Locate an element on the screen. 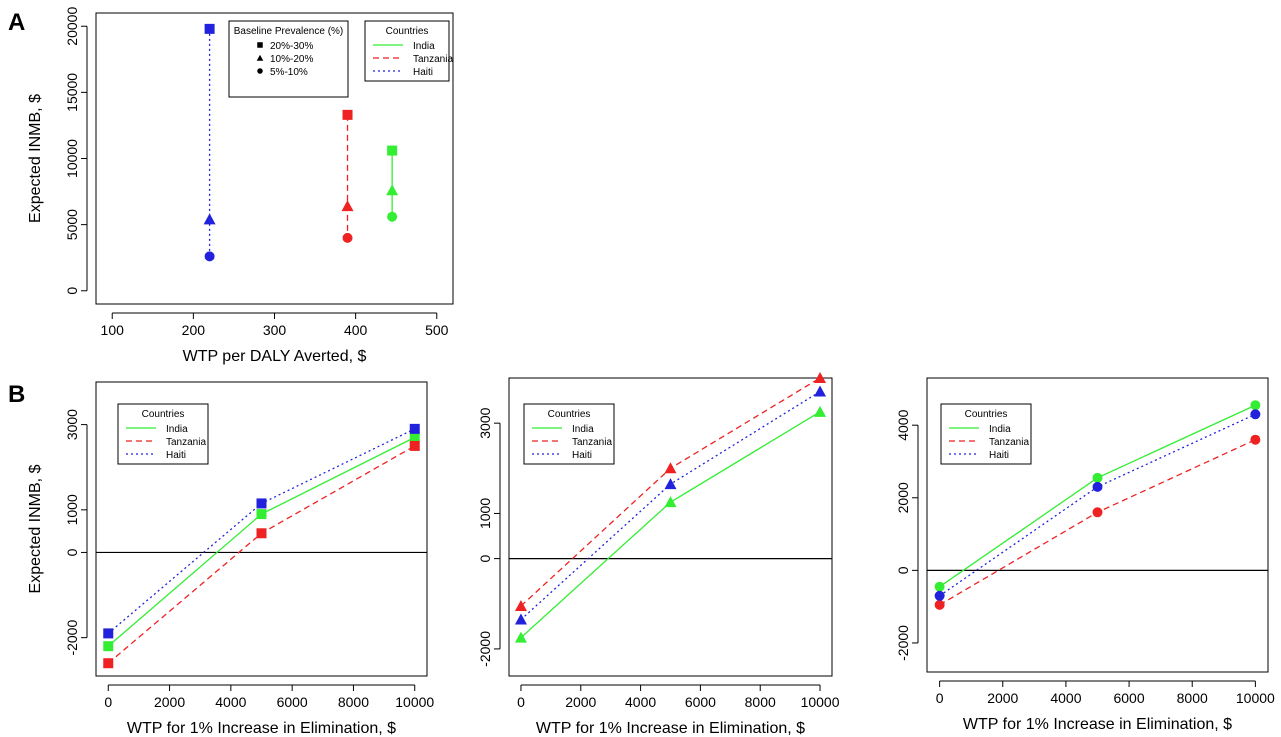 The image size is (1281, 737). x-axis-label: WTP per DALY Averted, $ is located at coordinates (275, 356).